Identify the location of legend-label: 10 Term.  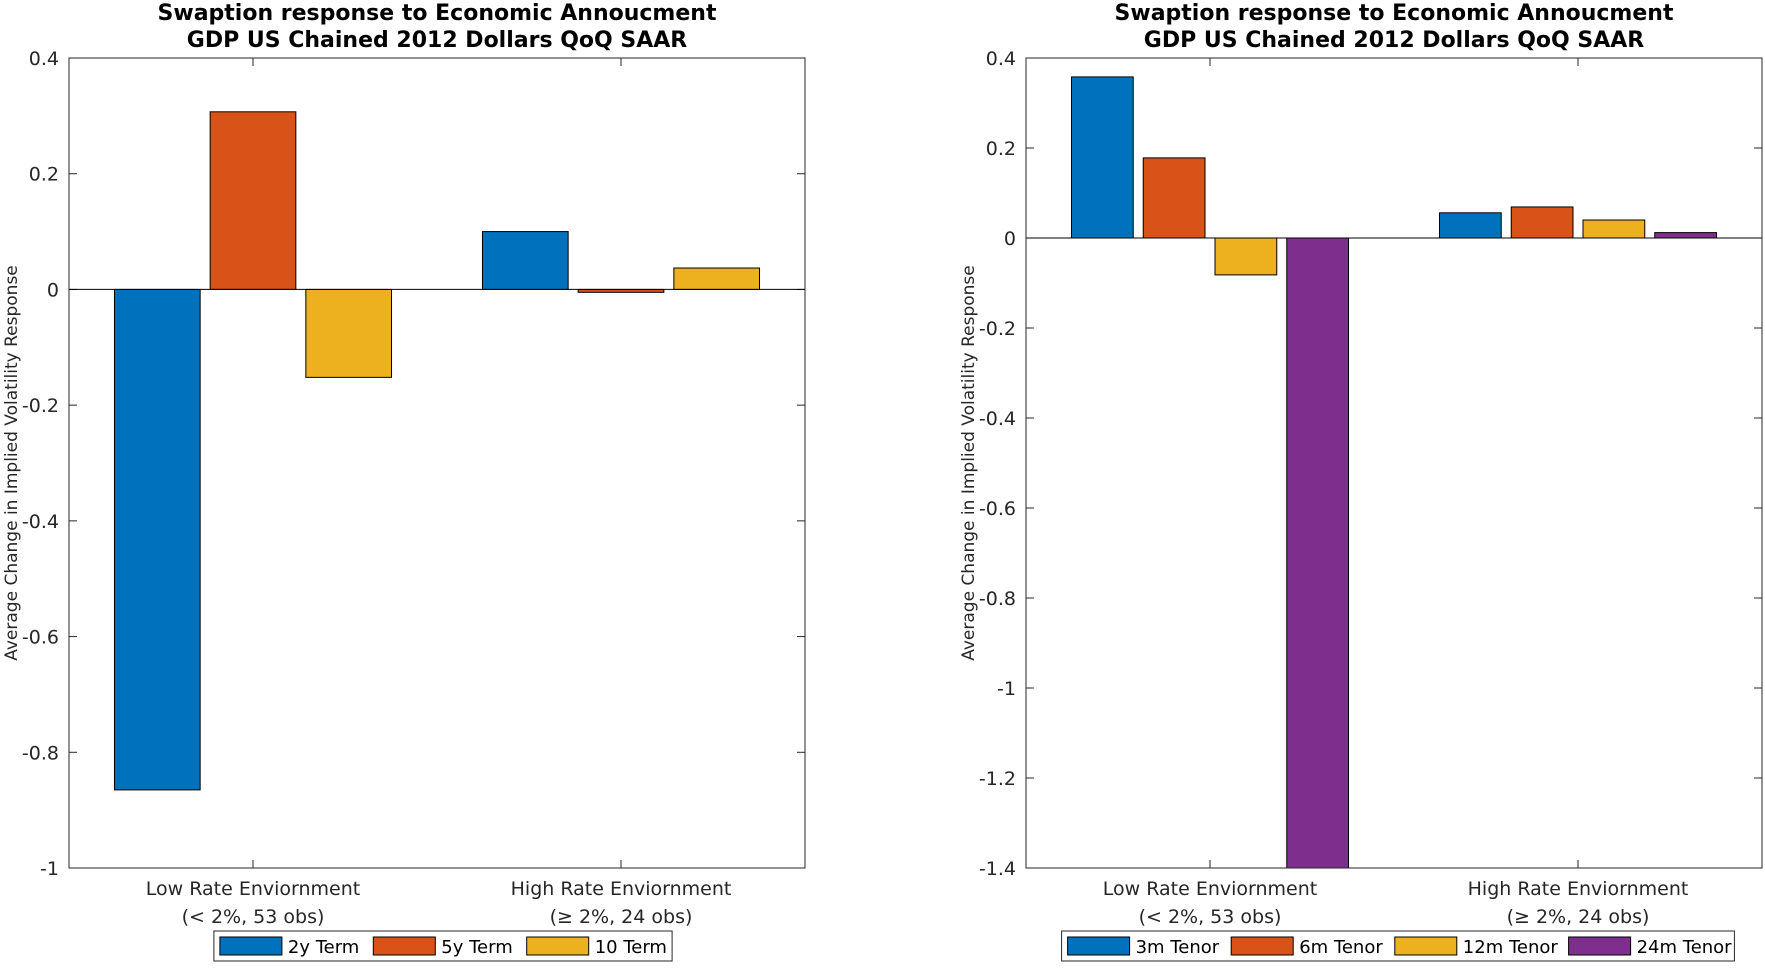
(631, 947).